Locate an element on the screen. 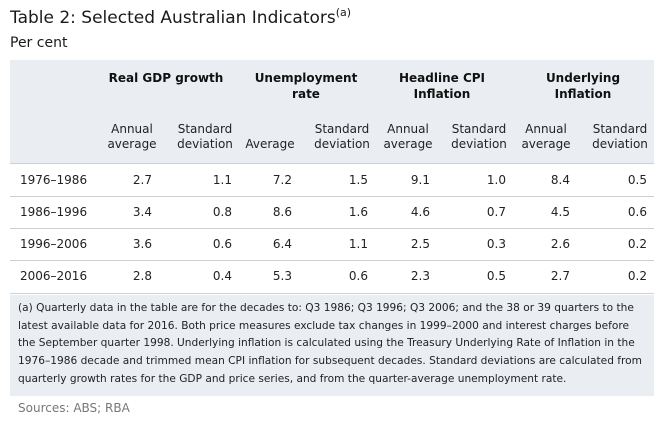 The height and width of the screenshot is (422, 654). table-units: Per cent is located at coordinates (39, 43).